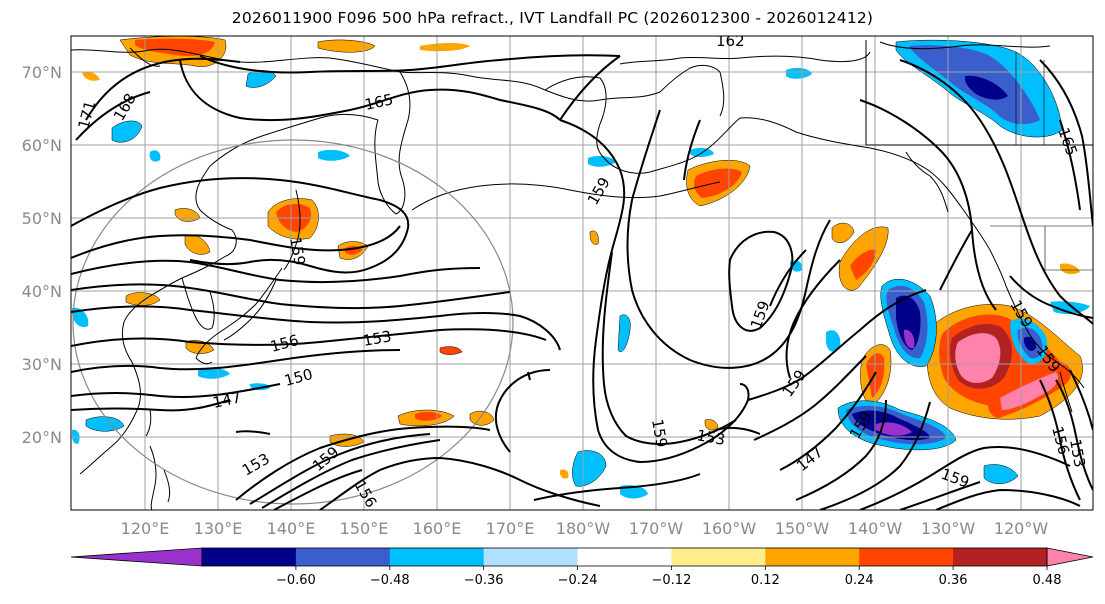  What do you see at coordinates (364, 528) in the screenshot?
I see `lon-label: 150°E` at bounding box center [364, 528].